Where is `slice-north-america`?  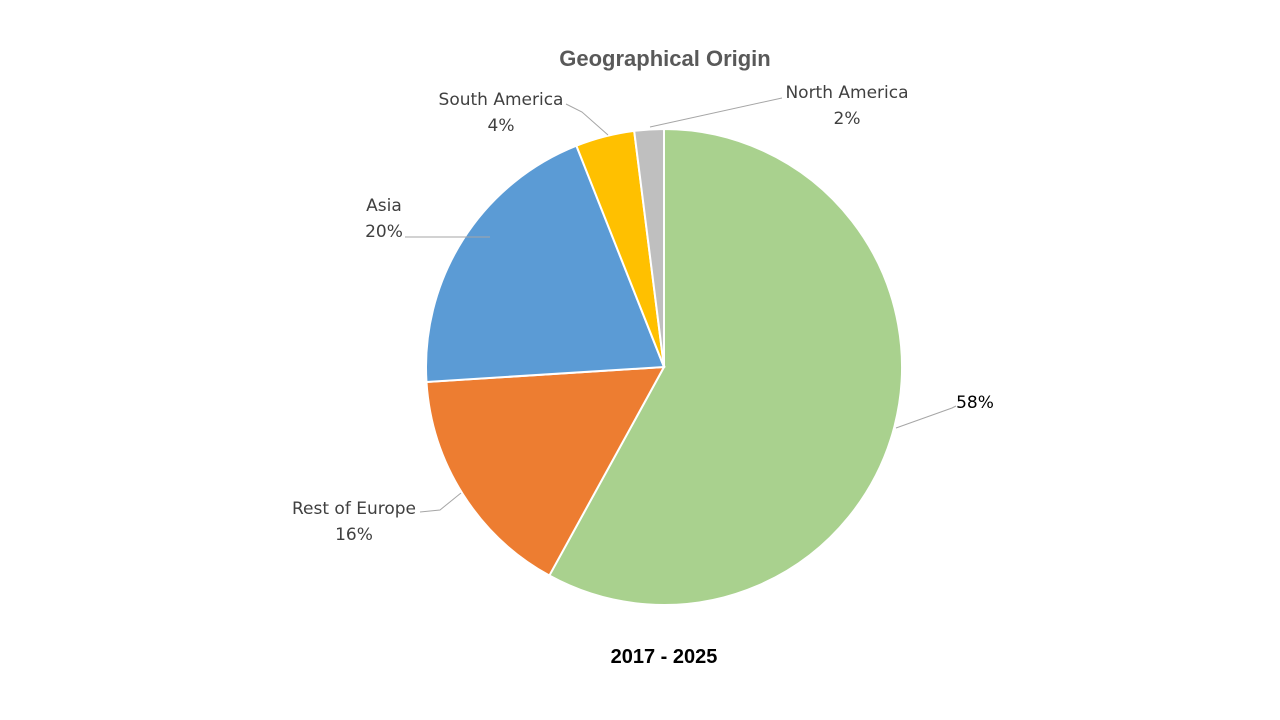
slice-north-america is located at coordinates (649, 247).